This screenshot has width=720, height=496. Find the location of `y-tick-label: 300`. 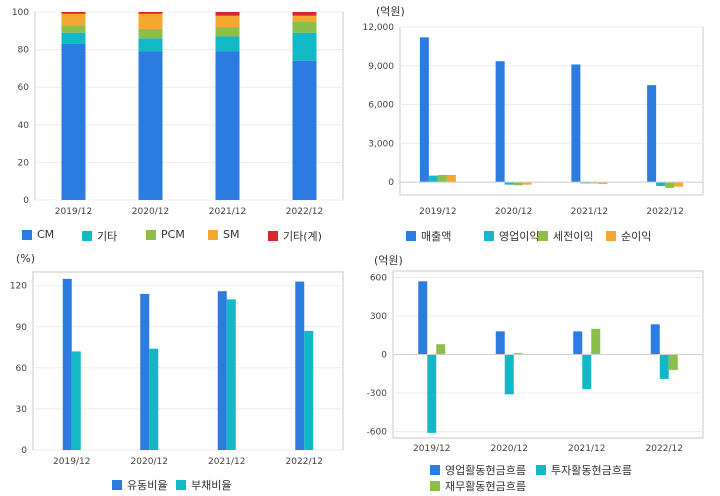

y-tick-label: 300 is located at coordinates (378, 317).